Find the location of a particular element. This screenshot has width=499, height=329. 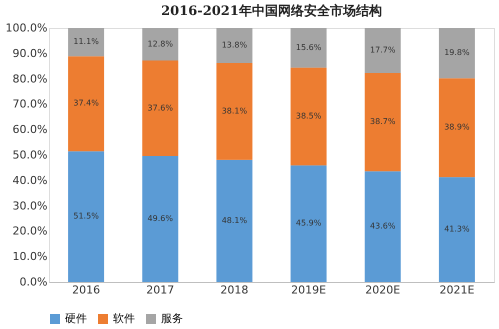

data-label: 43.6% is located at coordinates (383, 226).